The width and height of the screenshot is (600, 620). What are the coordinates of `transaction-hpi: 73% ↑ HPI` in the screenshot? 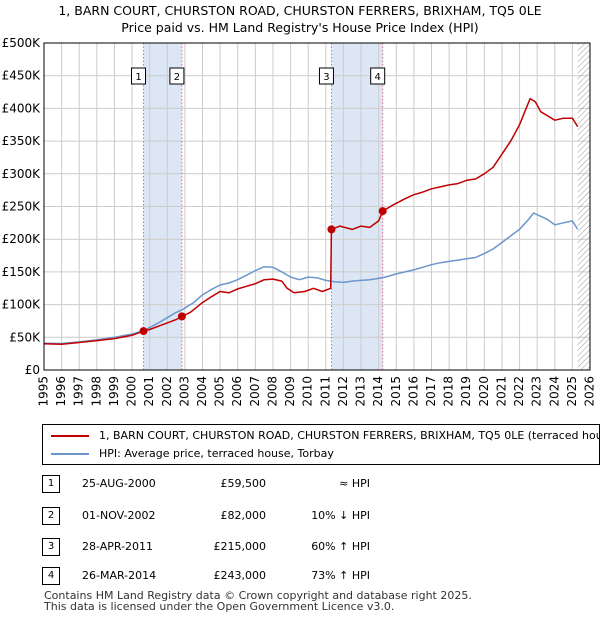 It's located at (340, 575).